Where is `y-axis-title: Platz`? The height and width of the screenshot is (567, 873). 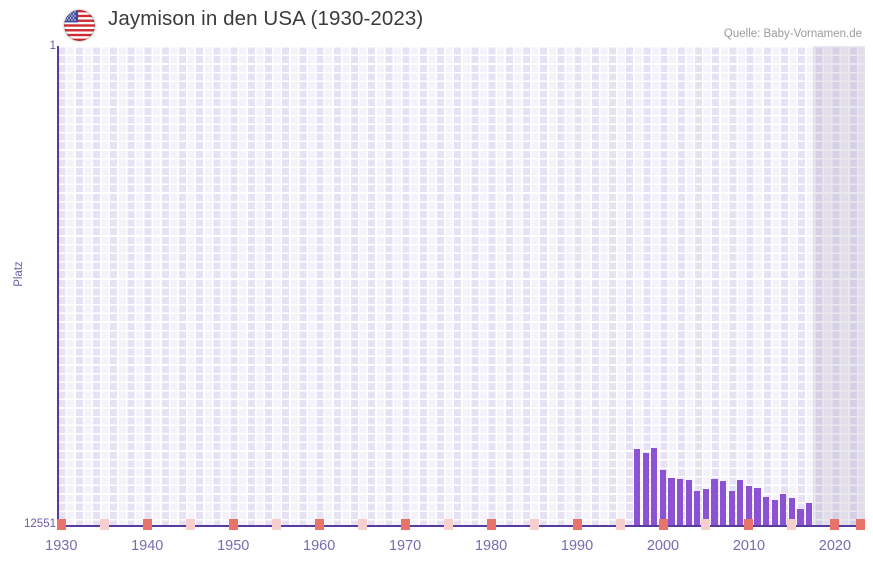
y-axis-title: Platz is located at coordinates (18, 274).